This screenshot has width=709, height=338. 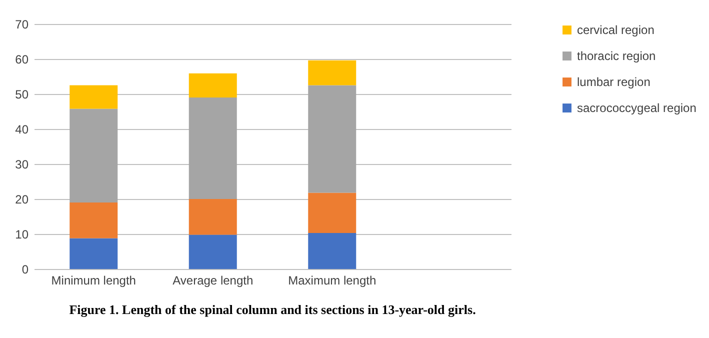 What do you see at coordinates (22, 25) in the screenshot?
I see `y-tick-label: 70` at bounding box center [22, 25].